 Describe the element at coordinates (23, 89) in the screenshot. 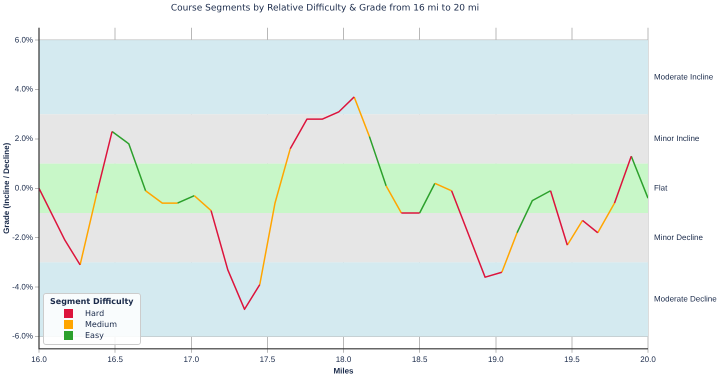

I see `y-tick-label: 4.0%` at that location.